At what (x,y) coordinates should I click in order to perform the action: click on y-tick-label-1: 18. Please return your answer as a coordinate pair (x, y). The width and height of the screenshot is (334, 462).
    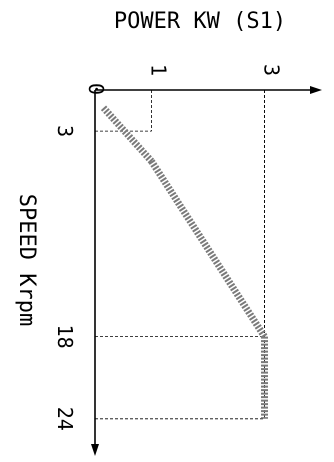
    Looking at the image, I should click on (65, 337).